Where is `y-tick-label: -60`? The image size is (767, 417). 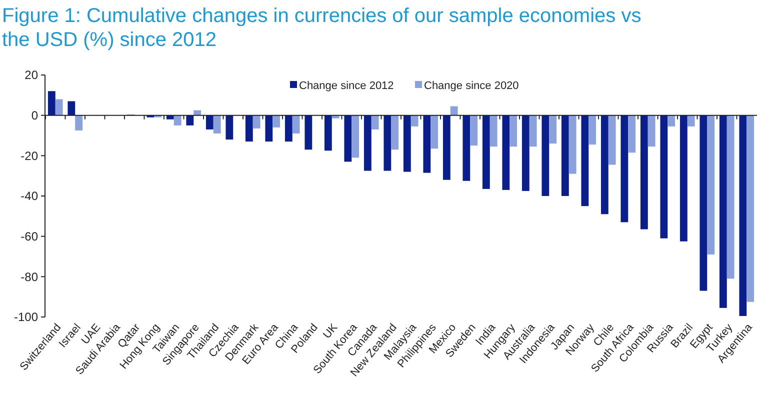
y-tick-label: -60 is located at coordinates (29, 237).